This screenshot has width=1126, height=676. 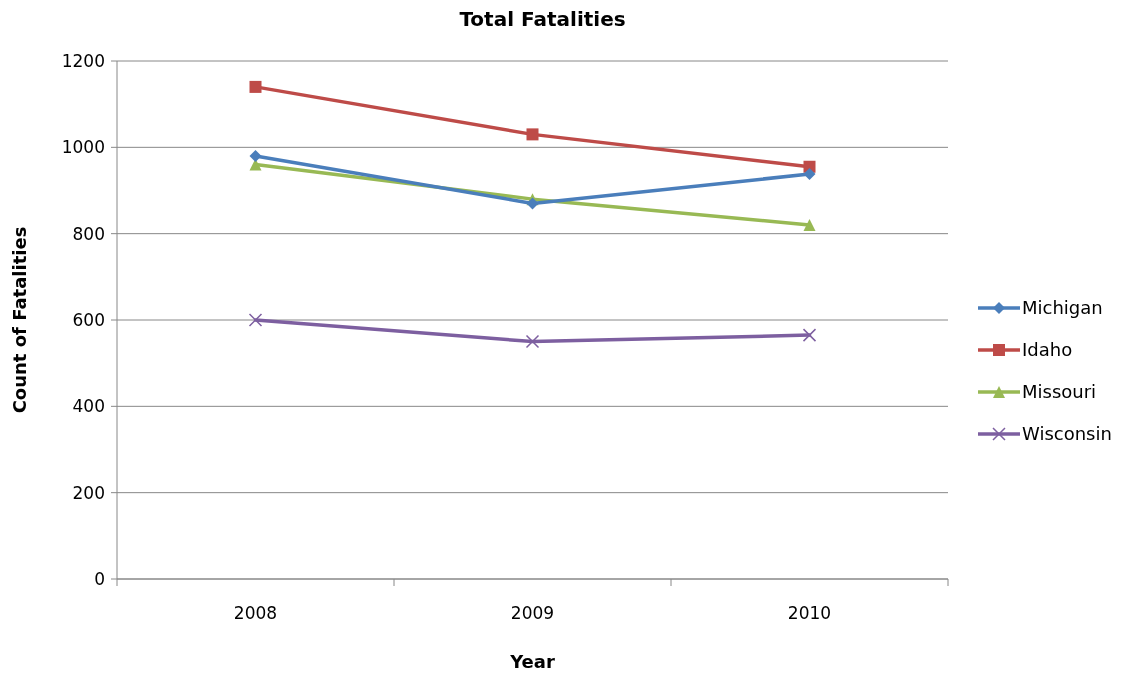 I want to click on x-tick-label: 2009, so click(x=532, y=613).